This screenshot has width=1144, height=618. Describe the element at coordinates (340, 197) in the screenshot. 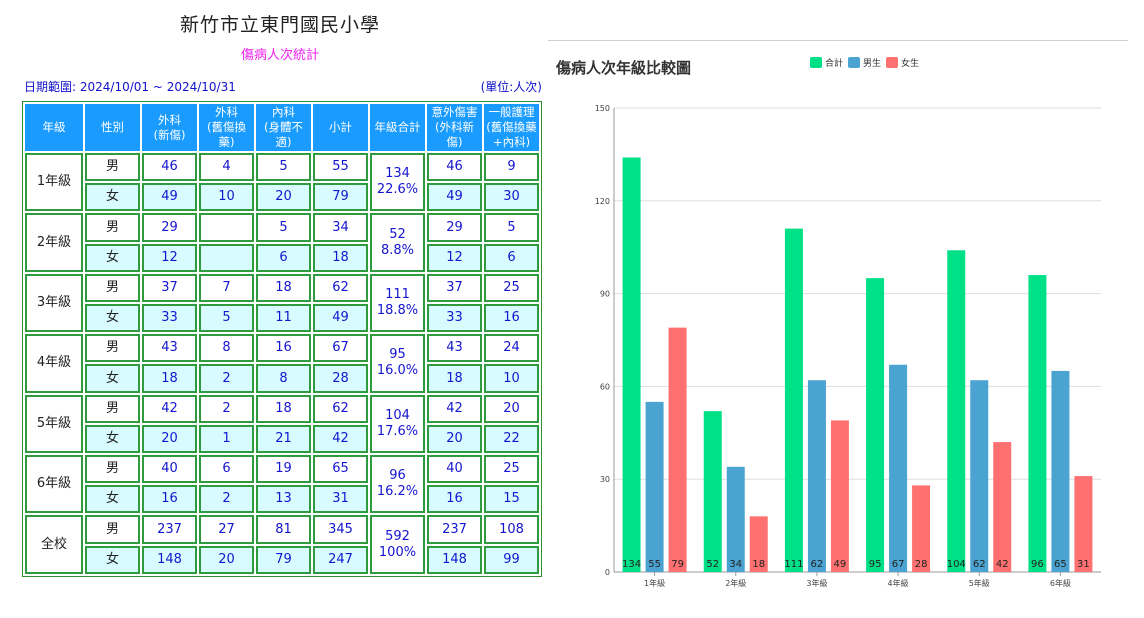

I see `value-cell: 79` at that location.